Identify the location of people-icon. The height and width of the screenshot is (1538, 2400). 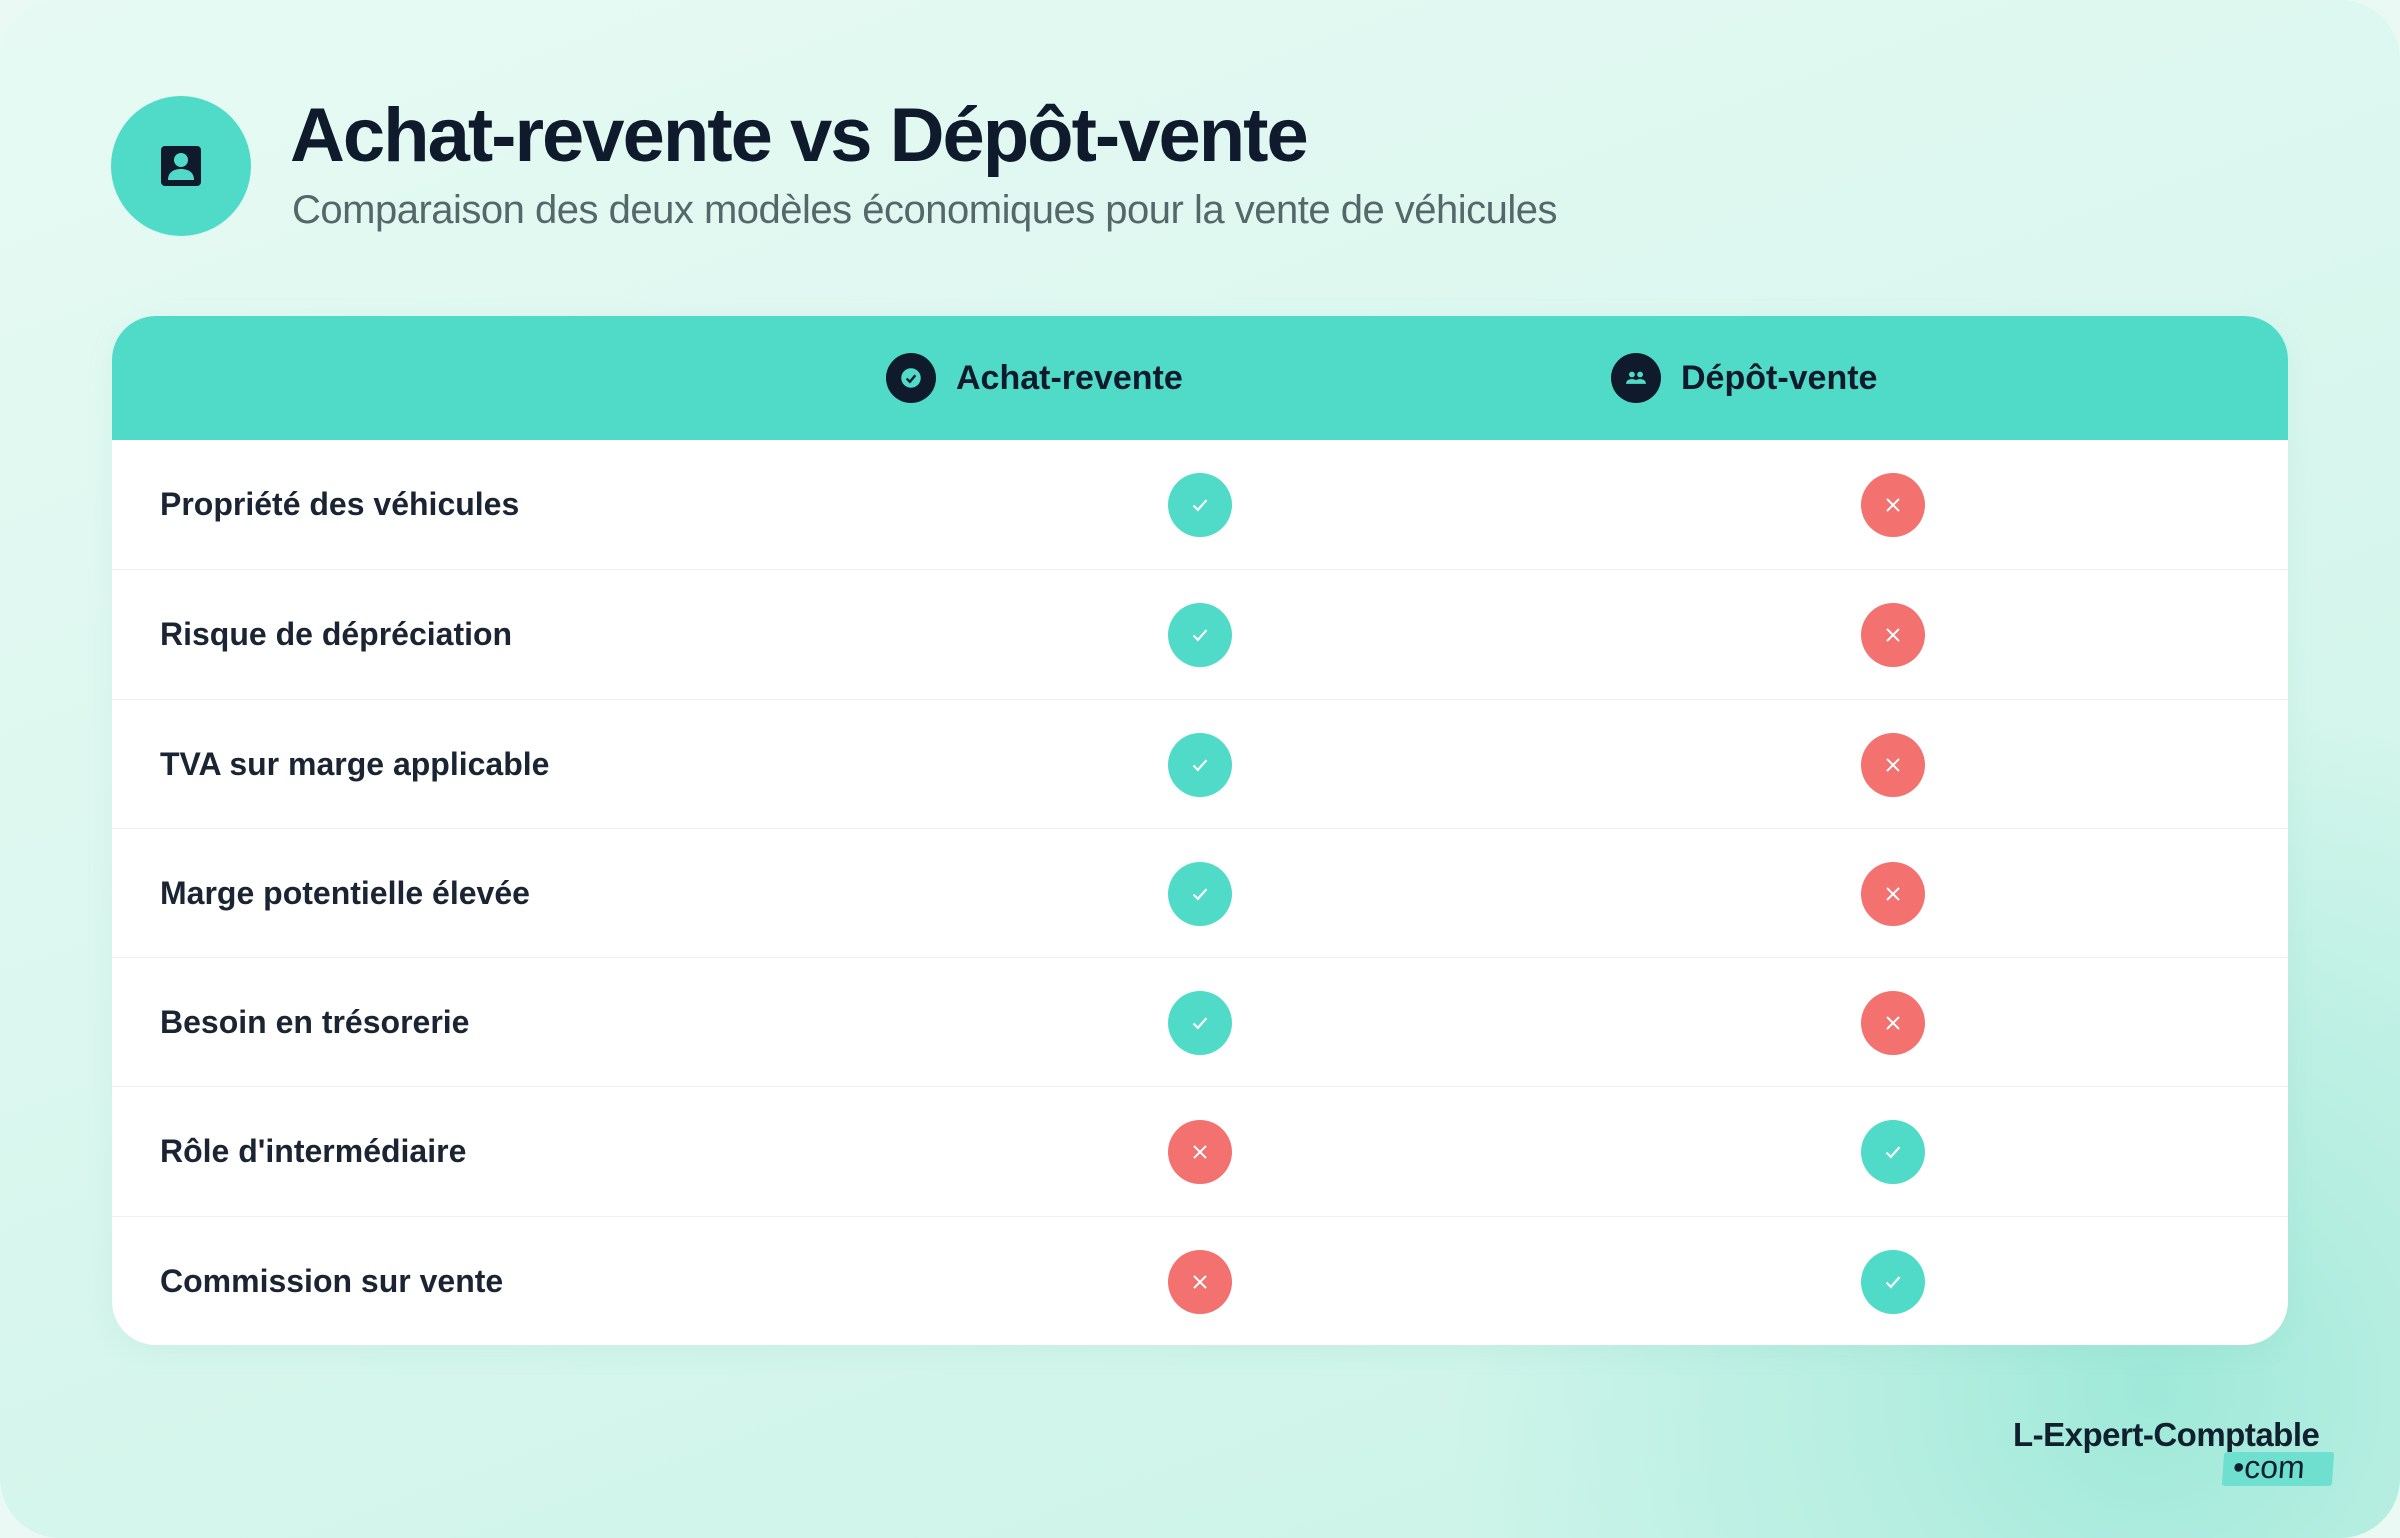
(1636, 378).